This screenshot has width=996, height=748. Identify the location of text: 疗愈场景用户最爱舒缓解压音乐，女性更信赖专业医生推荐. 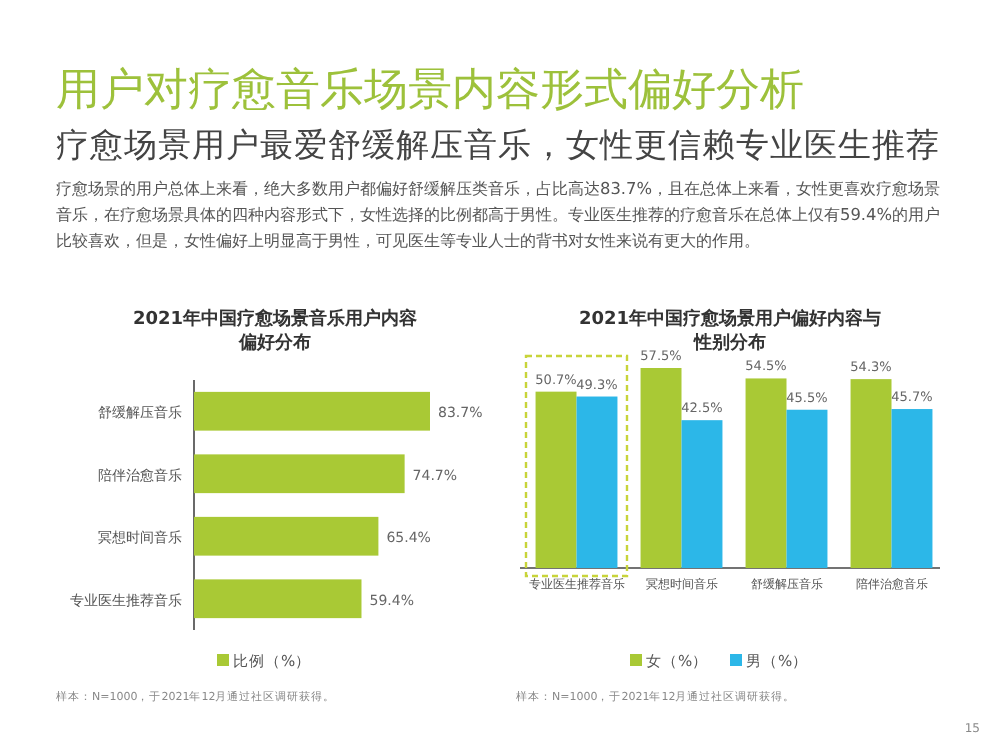
(498, 146).